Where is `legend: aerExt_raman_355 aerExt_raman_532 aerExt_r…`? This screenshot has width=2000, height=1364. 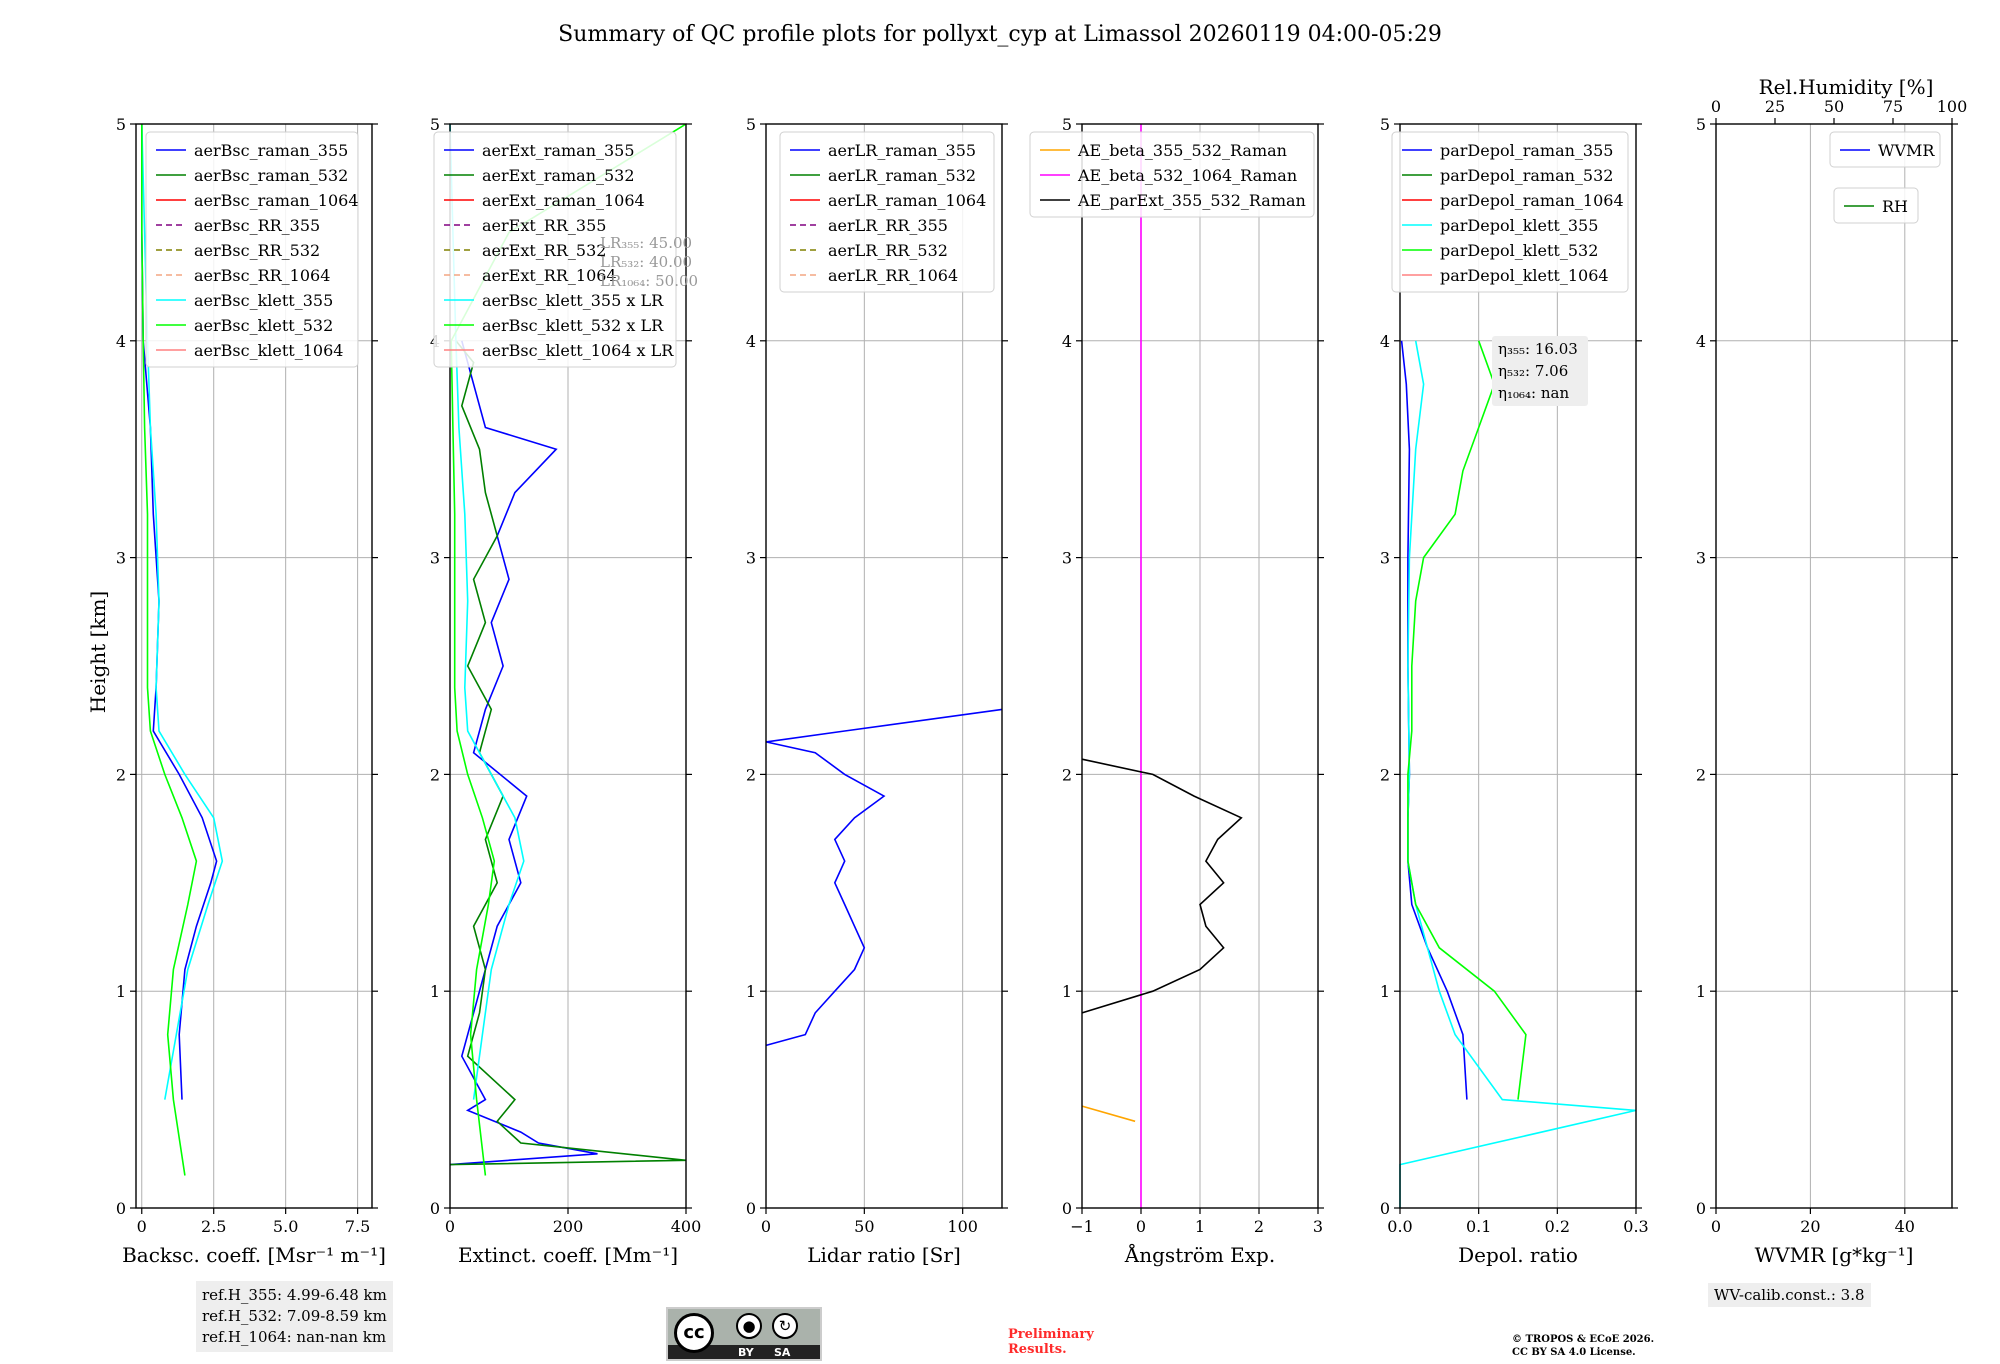 legend: aerExt_raman_355 aerExt_raman_532 aerExt_r… is located at coordinates (555, 249).